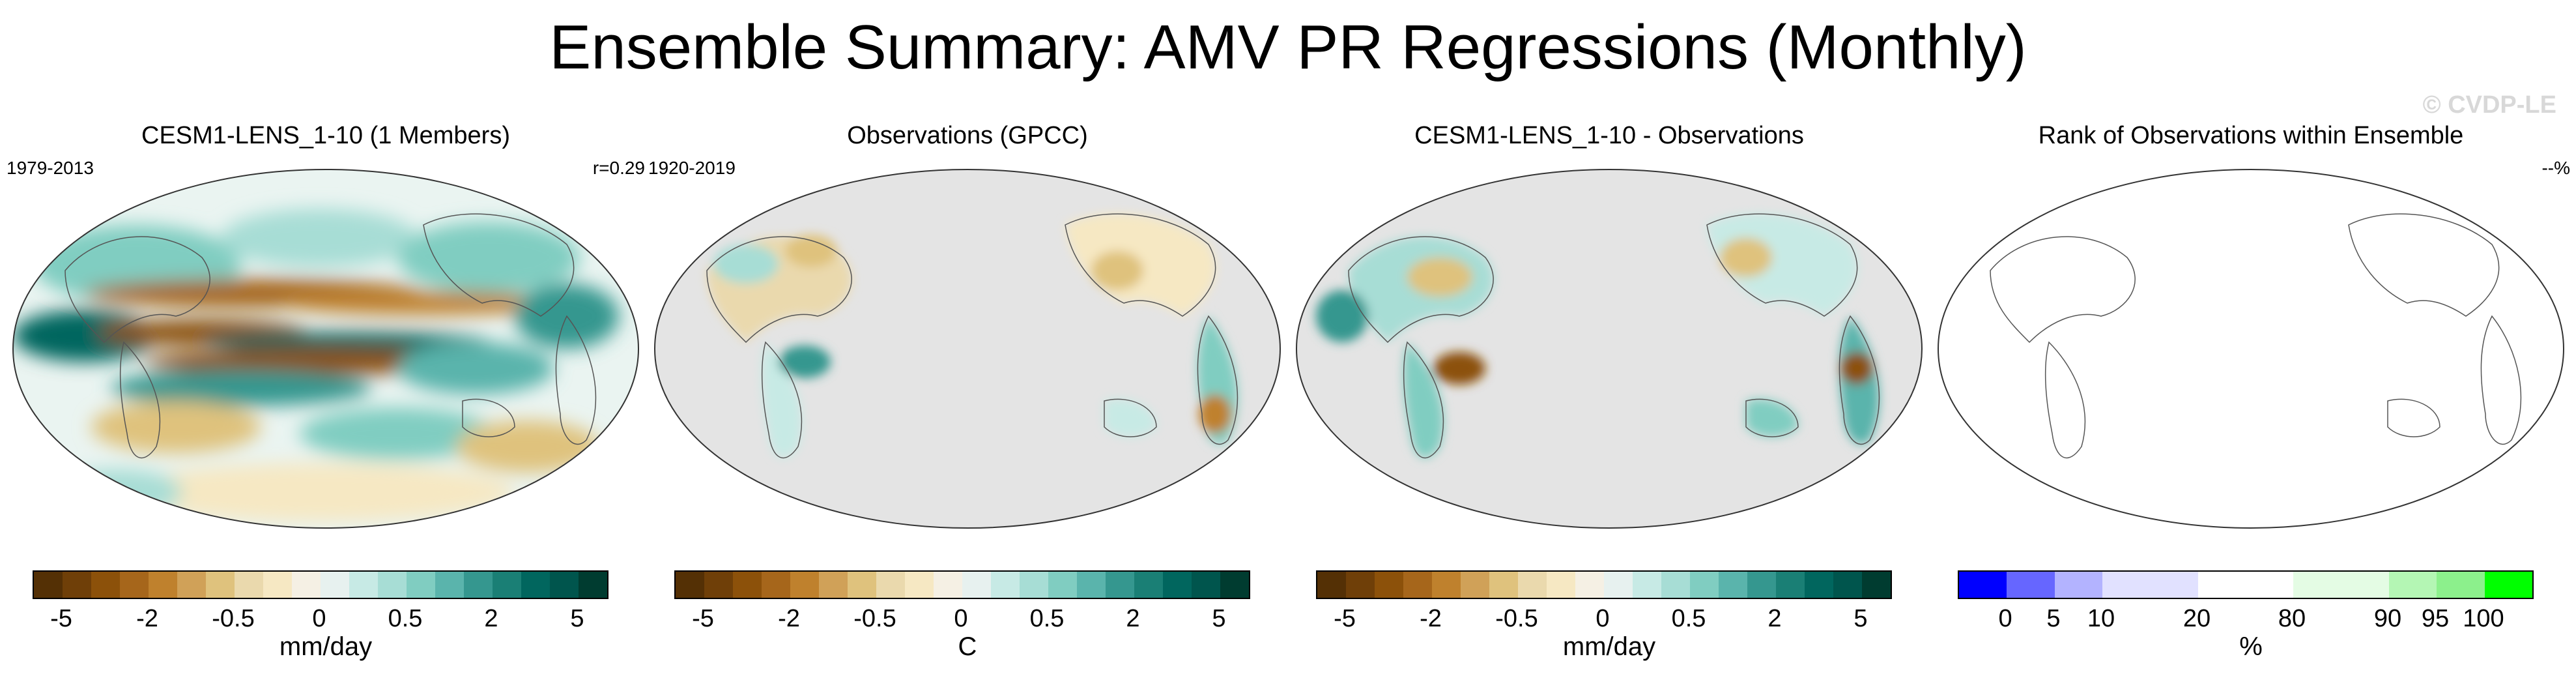 This screenshot has width=2576, height=676. I want to click on tick-label: 100, so click(2483, 618).